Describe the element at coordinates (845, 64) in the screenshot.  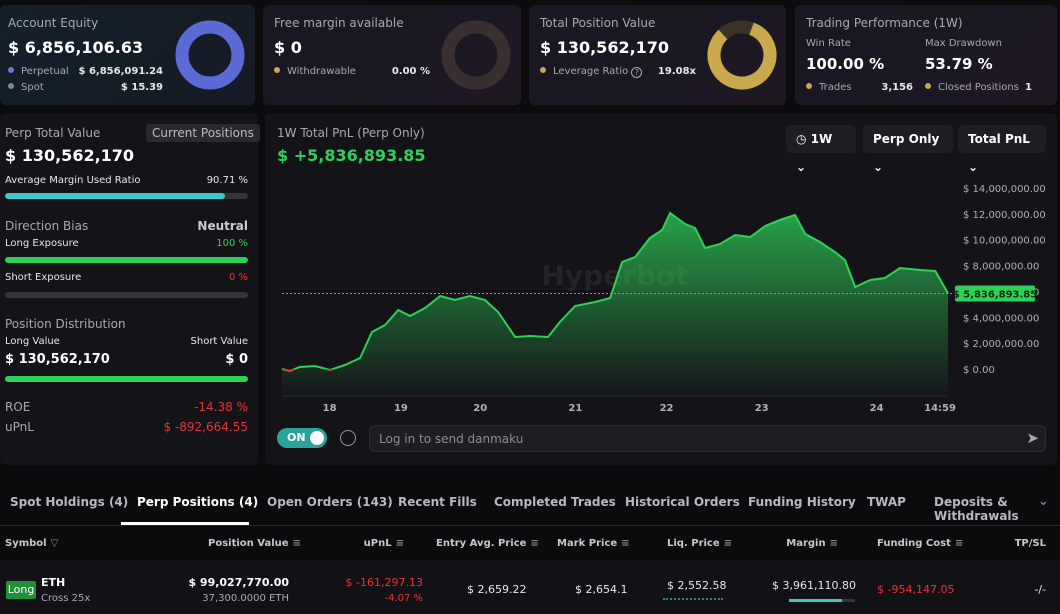
I see `stat-value: 100.00 %` at that location.